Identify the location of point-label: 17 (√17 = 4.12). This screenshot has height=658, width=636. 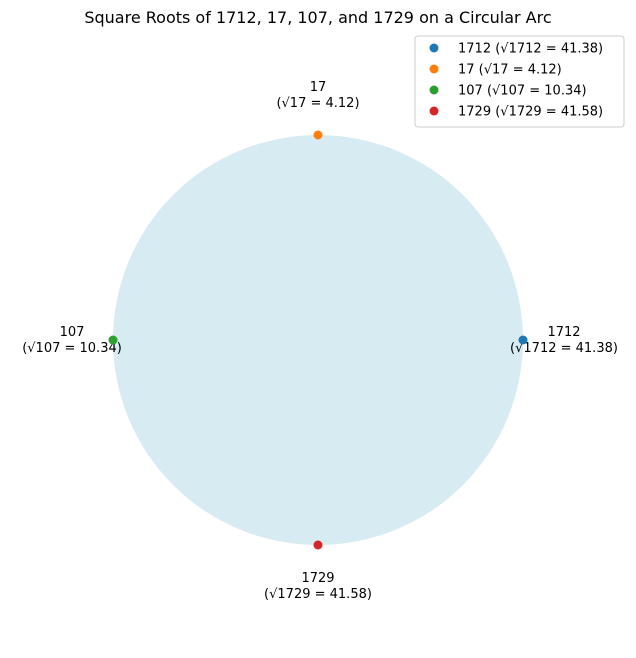
(317, 95).